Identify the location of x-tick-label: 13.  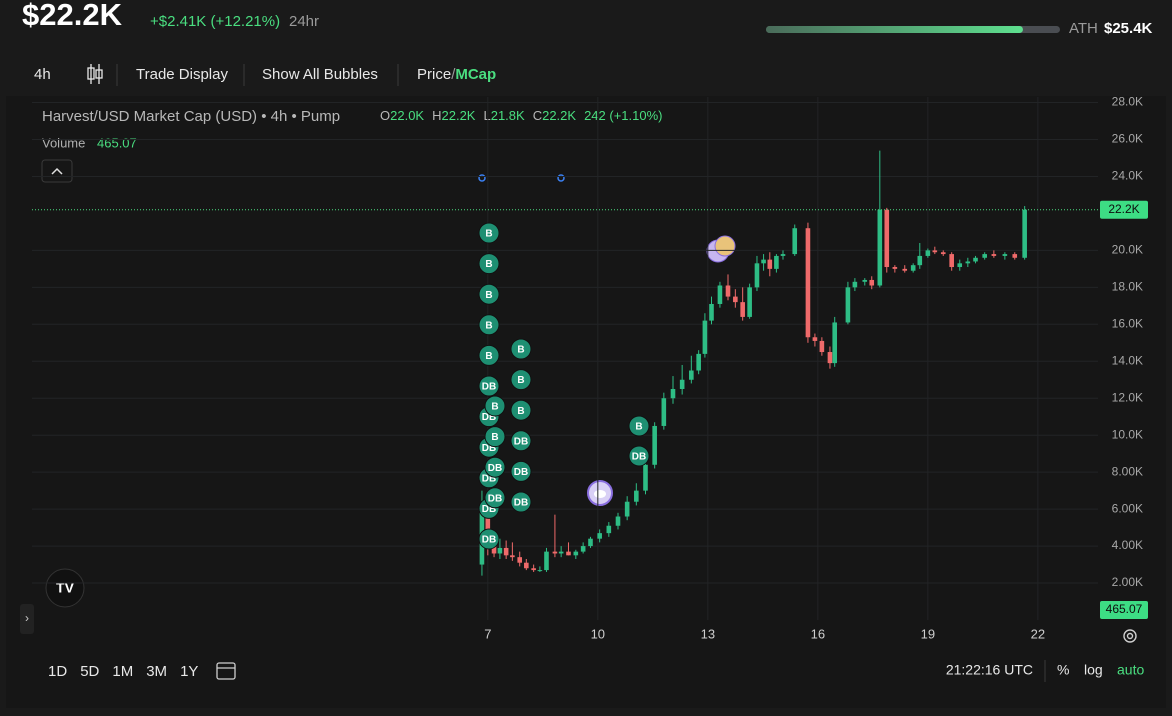
(708, 633).